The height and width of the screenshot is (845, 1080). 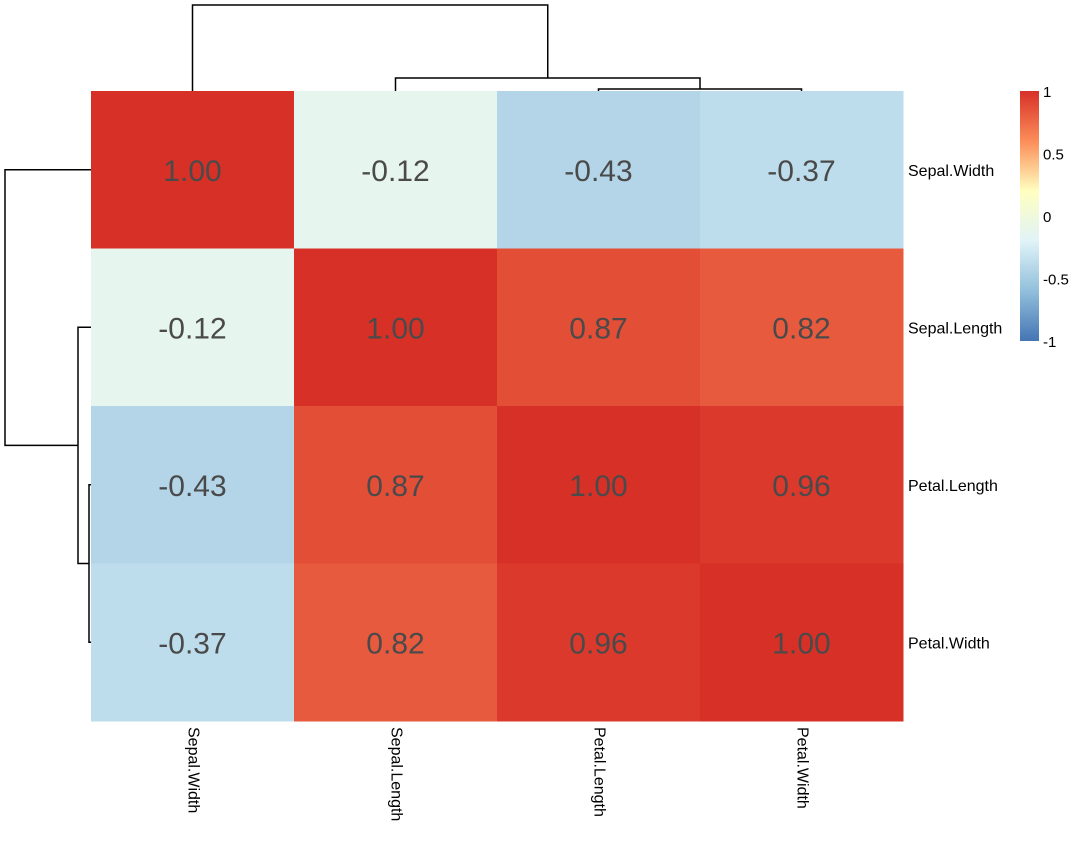 I want to click on heatmap-cell-Sepal.Width-Sepal.Length, so click(x=396, y=170).